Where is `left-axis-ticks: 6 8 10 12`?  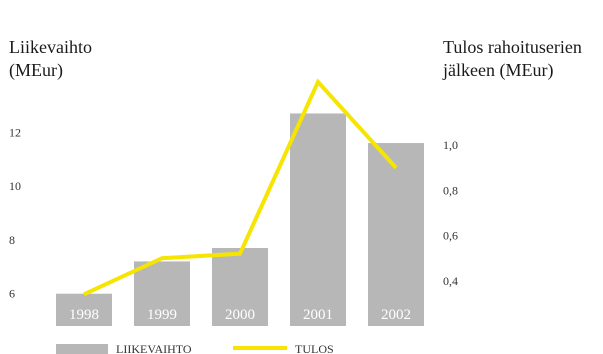
left-axis-ticks: 6 8 10 12 is located at coordinates (15, 212).